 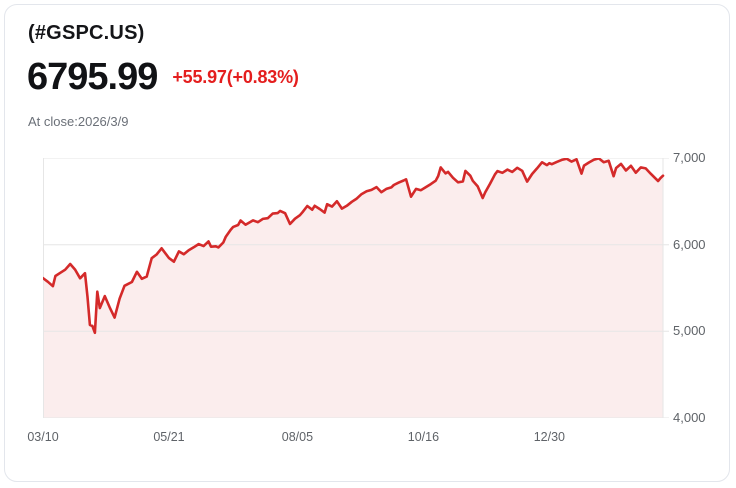 I want to click on x-axis-label: 08/05, so click(x=297, y=437).